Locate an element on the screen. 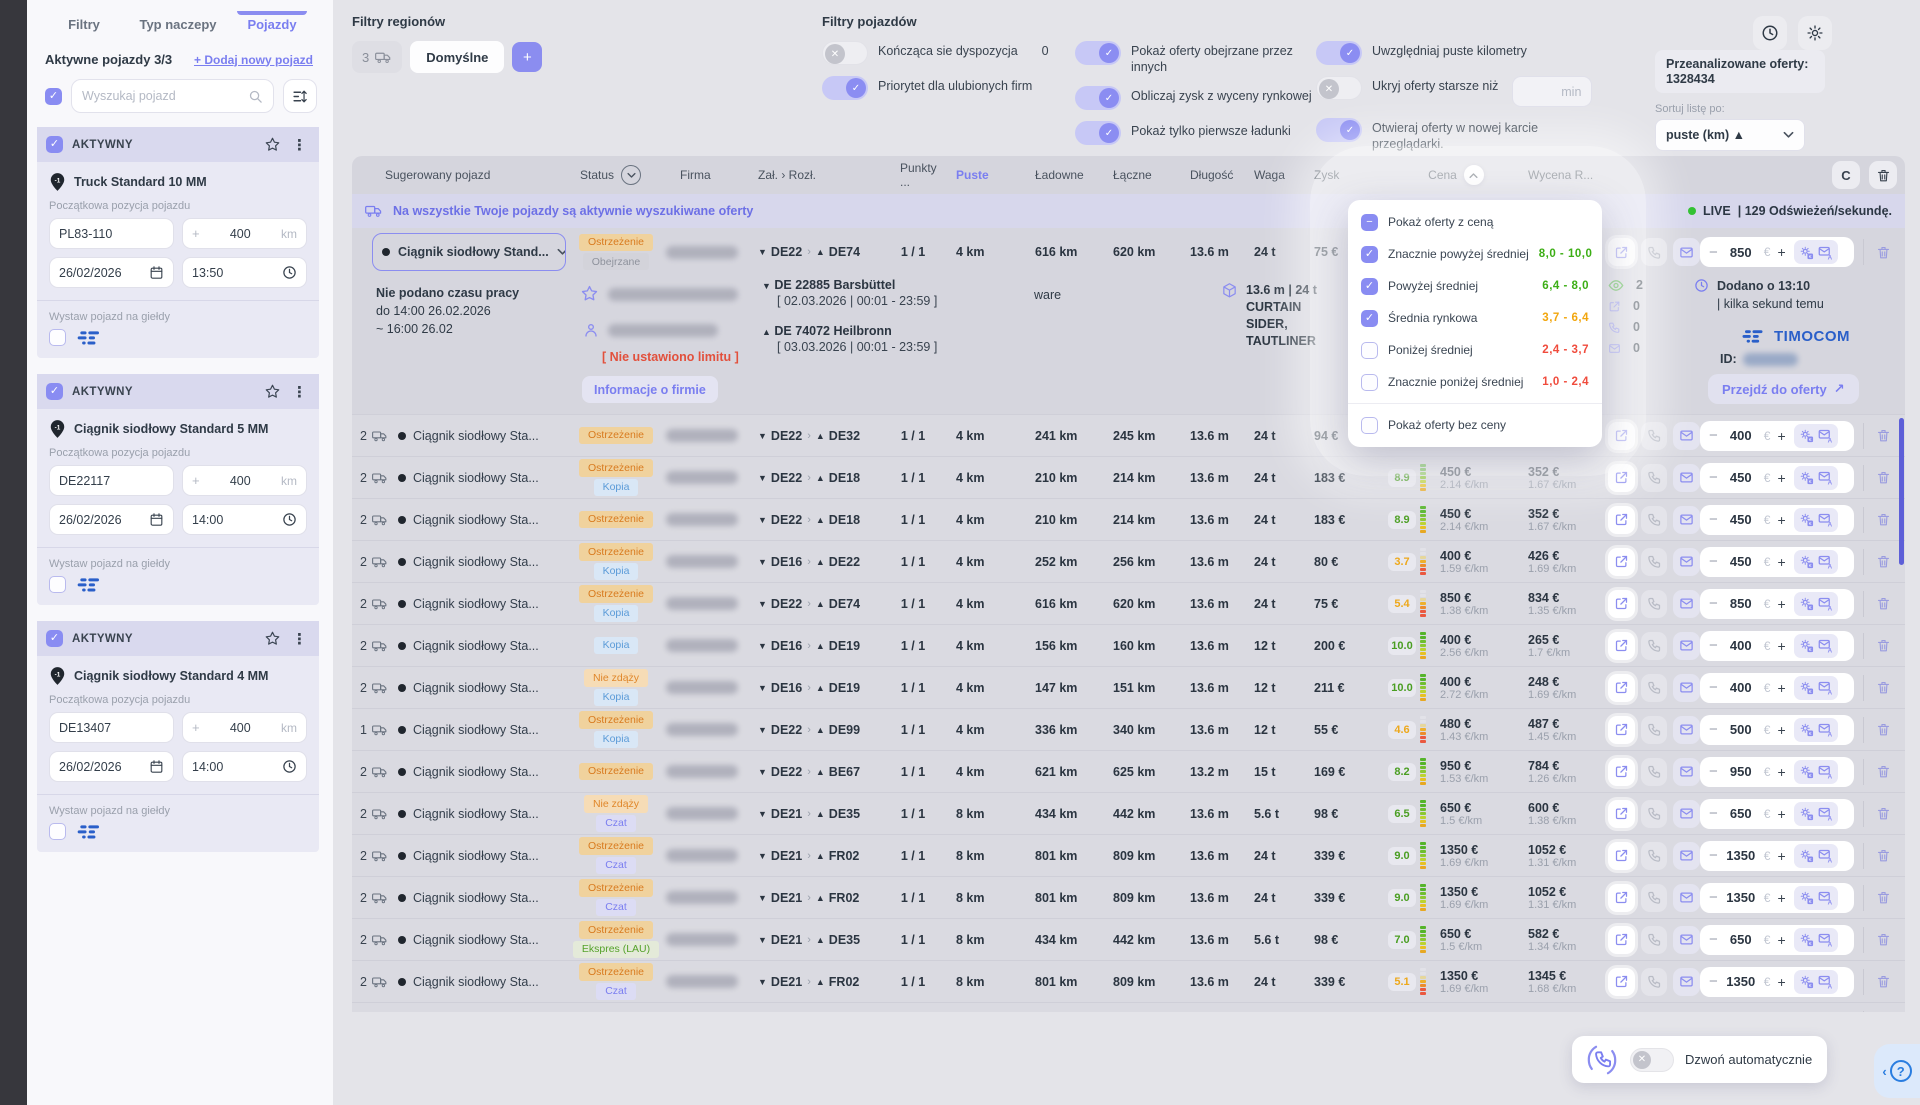 This screenshot has width=1920, height=1105. sort-list-select: puste (km) ▲ is located at coordinates (1730, 135).